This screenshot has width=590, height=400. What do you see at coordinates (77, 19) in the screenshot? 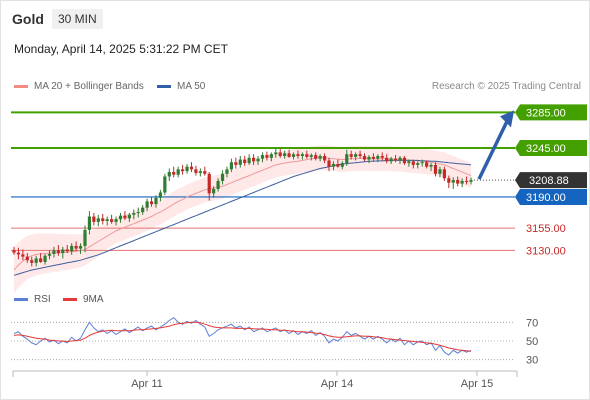
I see `timeframe-badge: 30 MIN` at bounding box center [77, 19].